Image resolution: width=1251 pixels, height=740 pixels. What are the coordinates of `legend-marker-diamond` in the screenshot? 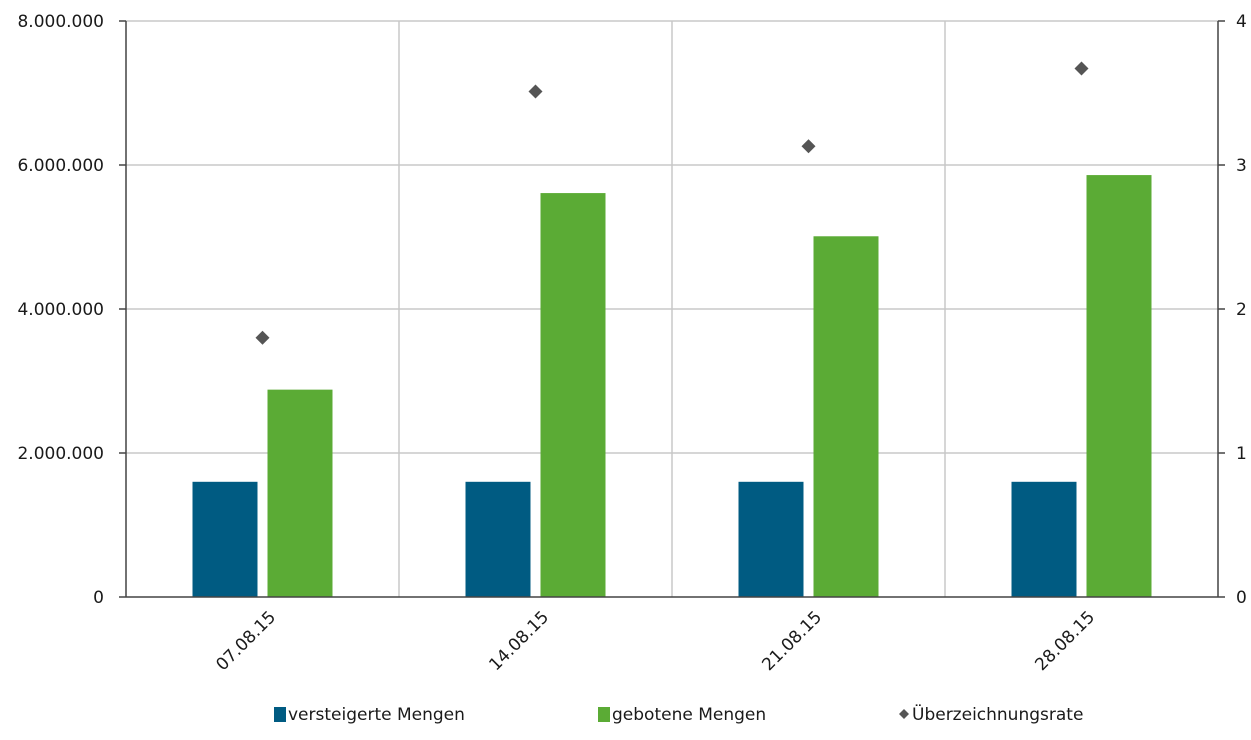 It's located at (904, 714).